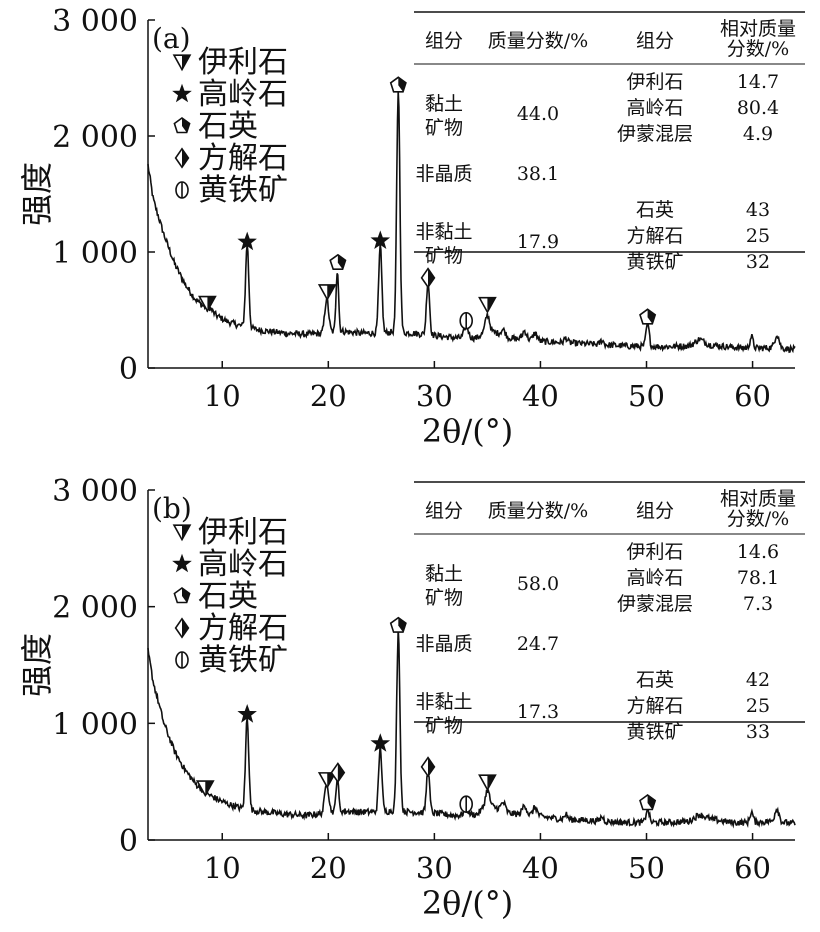 The height and width of the screenshot is (932, 820). I want to click on table-item-value: 43, so click(758, 210).